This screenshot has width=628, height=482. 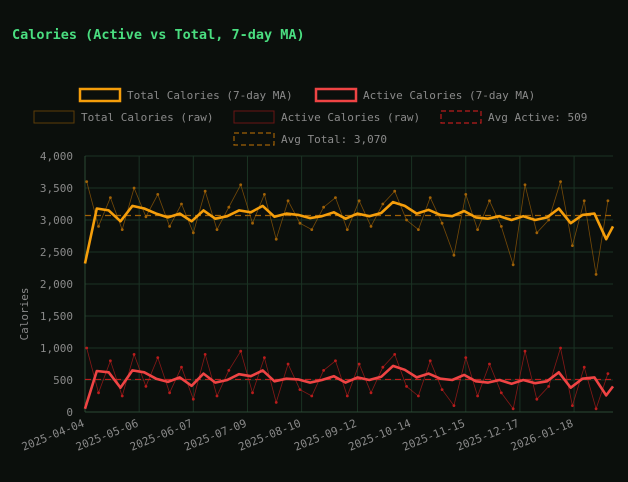 I want to click on y-tick-label: 0, so click(x=69, y=412).